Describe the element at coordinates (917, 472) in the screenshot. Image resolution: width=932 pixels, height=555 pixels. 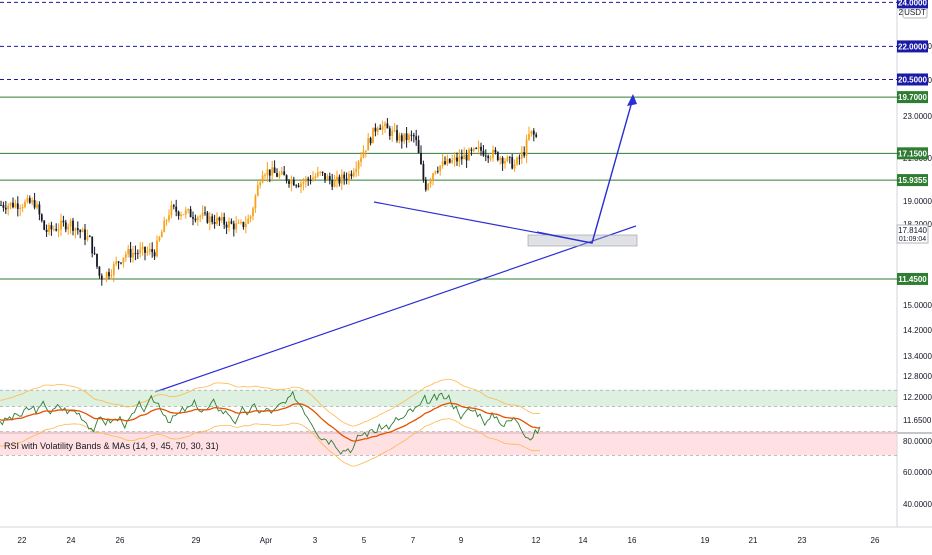
I see `rsi-tick-label: 60.0000` at that location.